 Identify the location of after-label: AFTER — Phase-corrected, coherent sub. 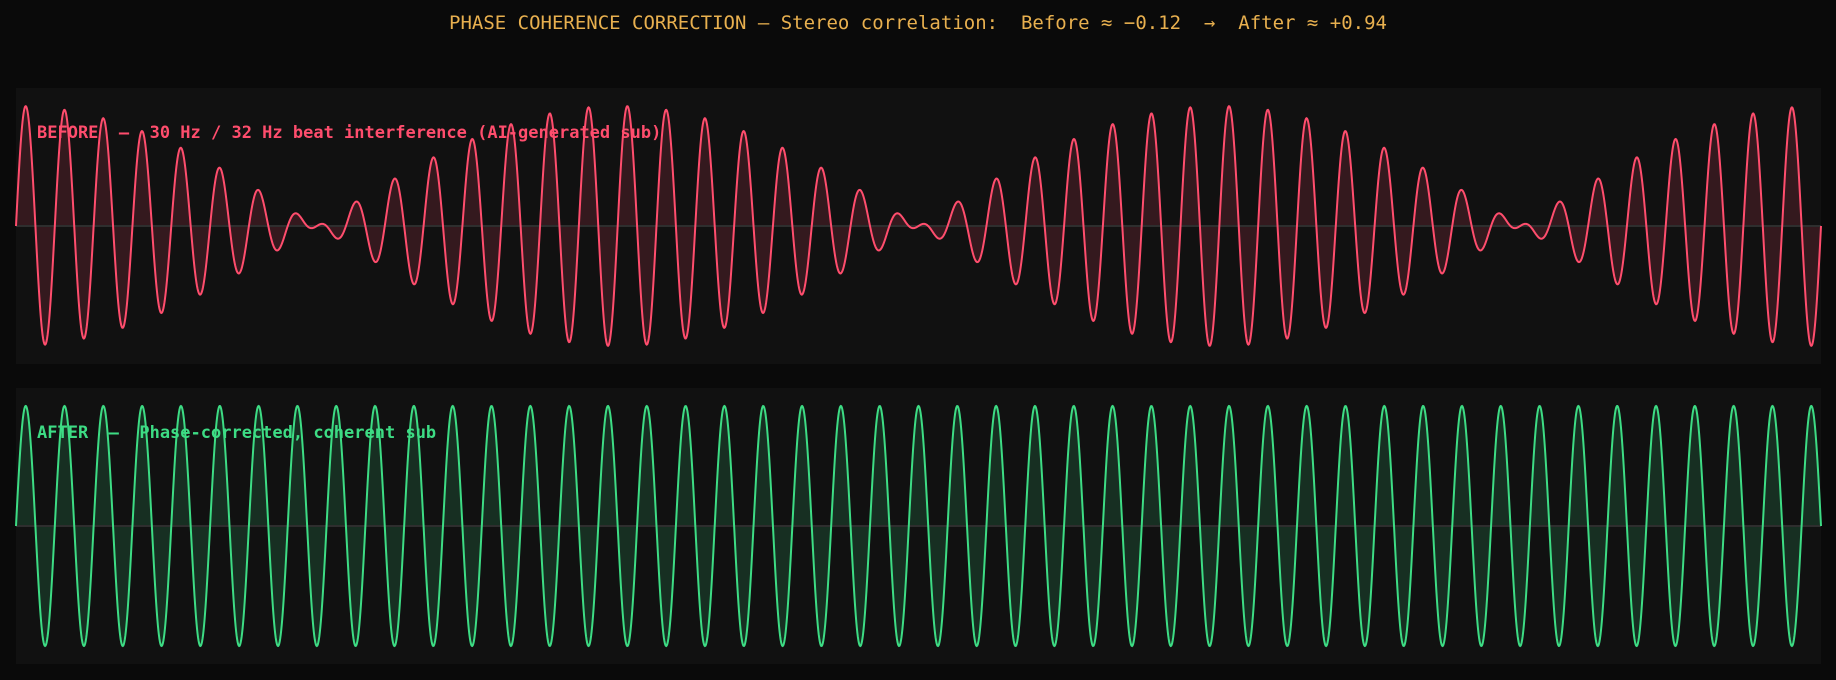
(236, 433).